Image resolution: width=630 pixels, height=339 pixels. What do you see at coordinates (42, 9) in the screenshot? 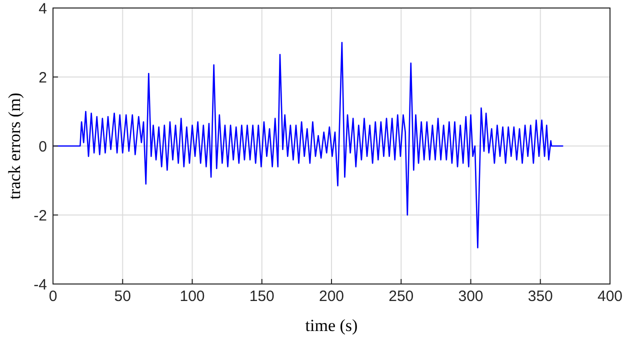
I see `y-tick-label: 4` at bounding box center [42, 9].